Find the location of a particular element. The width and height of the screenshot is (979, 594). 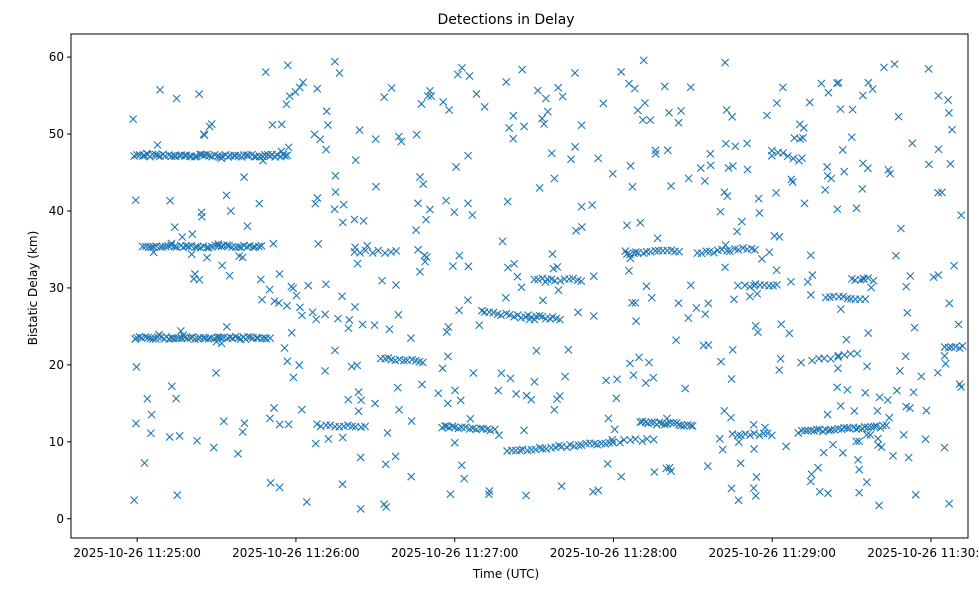

y-tick-label: 30 is located at coordinates (56, 288).